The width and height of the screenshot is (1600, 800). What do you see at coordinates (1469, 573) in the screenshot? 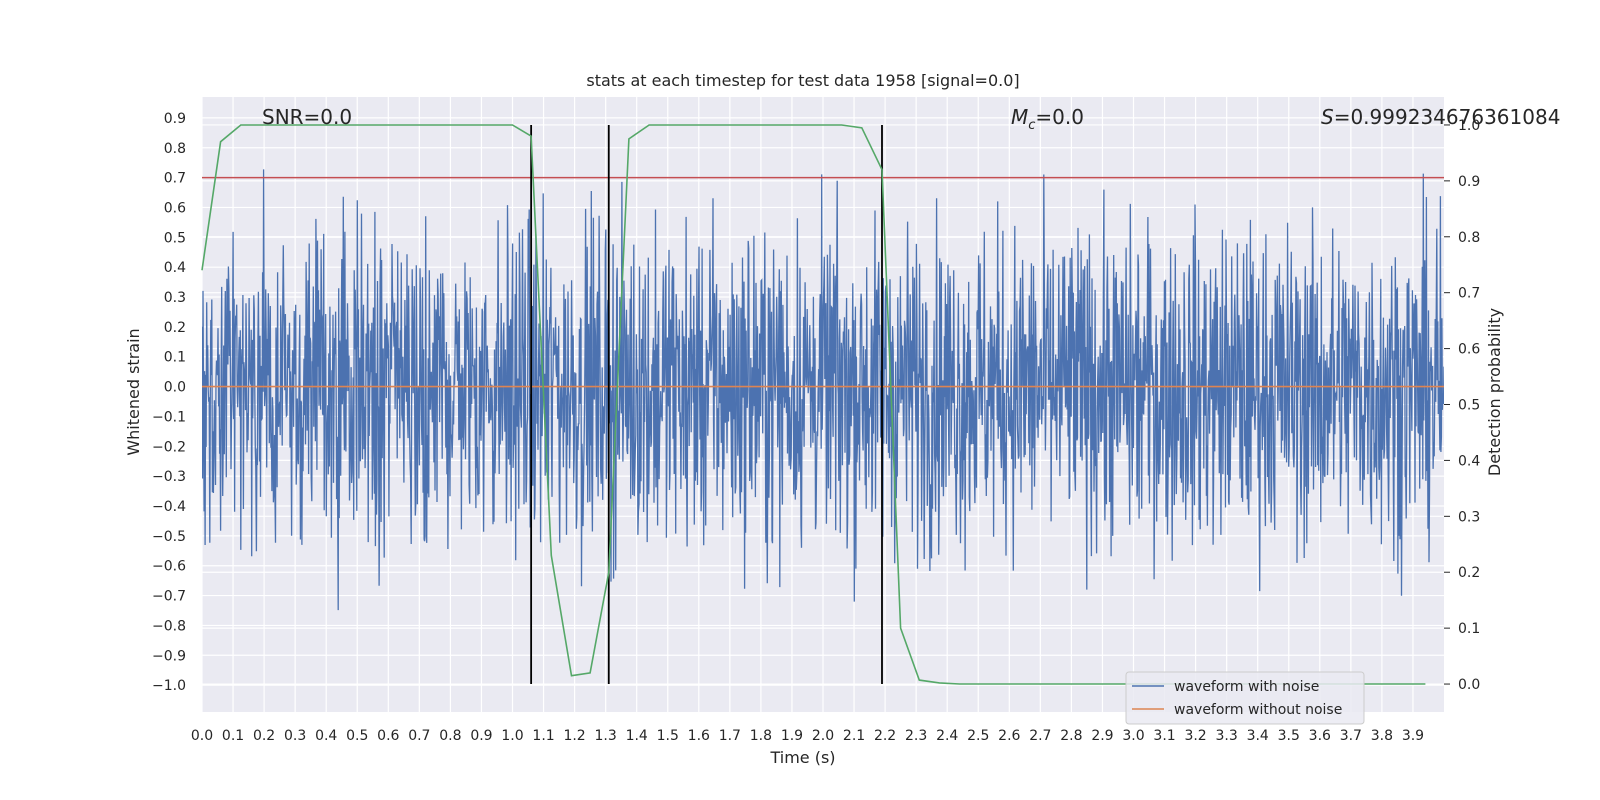
I see `y2-tick-label: 0.2` at bounding box center [1469, 573].